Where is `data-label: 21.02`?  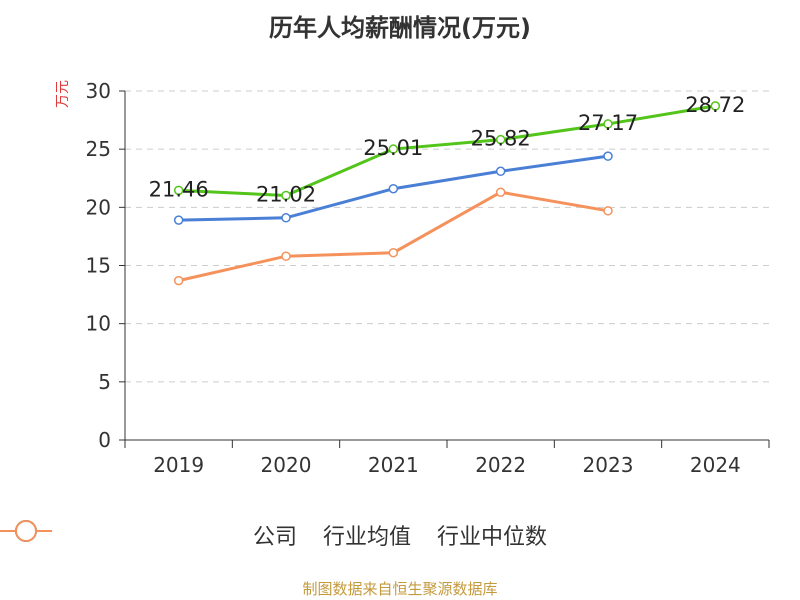
data-label: 21.02 is located at coordinates (286, 194).